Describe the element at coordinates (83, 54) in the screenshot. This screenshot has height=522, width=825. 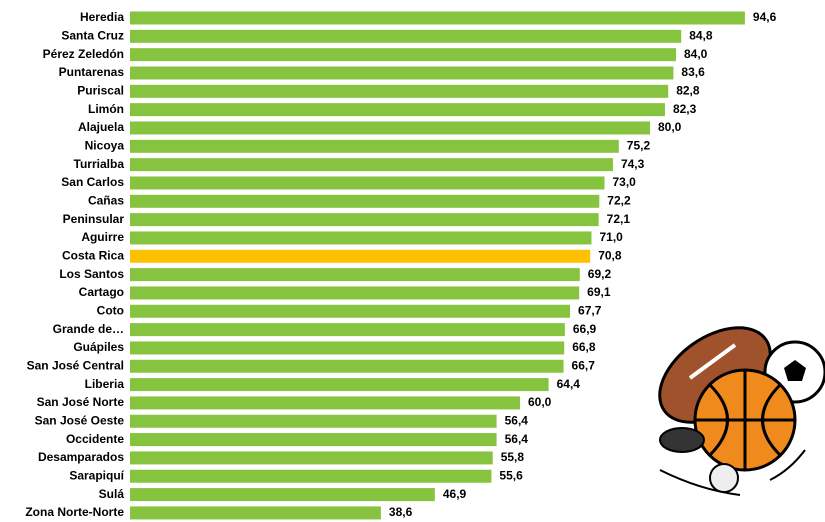
I see `category-label: Pérez Zeledón` at that location.